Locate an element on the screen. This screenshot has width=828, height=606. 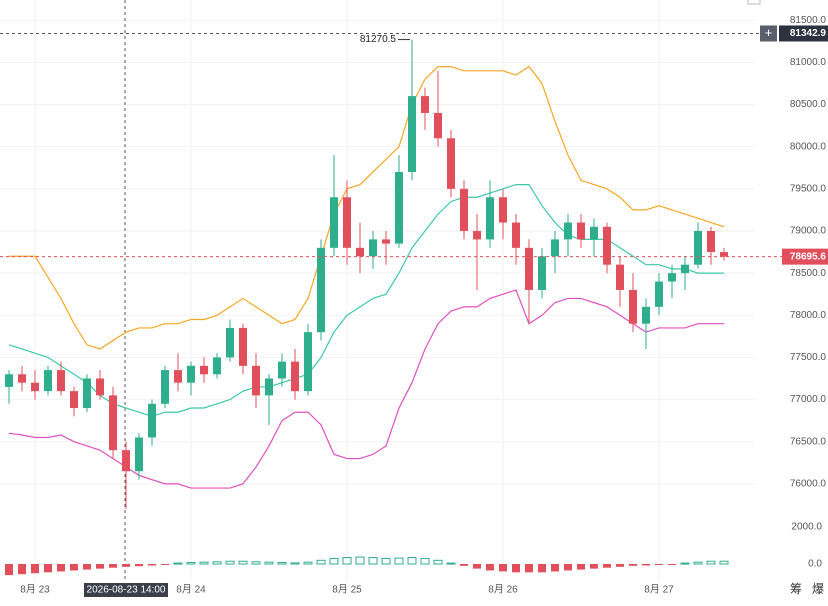
crosshair-add-icon: + is located at coordinates (769, 32).